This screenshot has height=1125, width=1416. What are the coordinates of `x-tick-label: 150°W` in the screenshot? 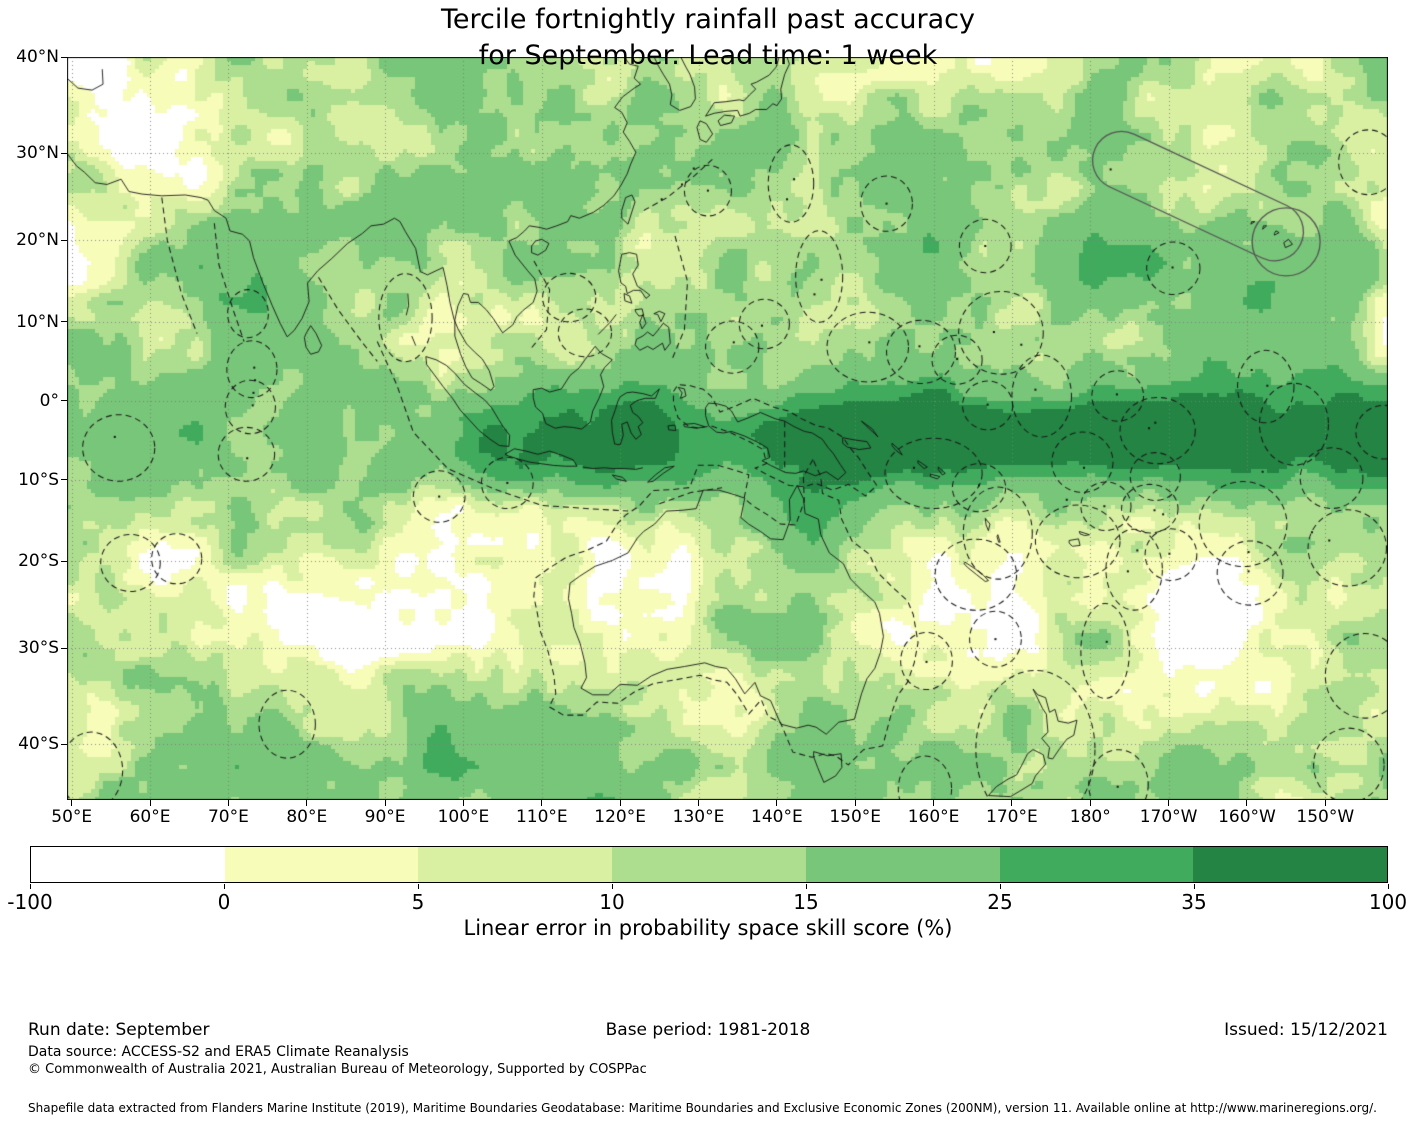 It's located at (1325, 817).